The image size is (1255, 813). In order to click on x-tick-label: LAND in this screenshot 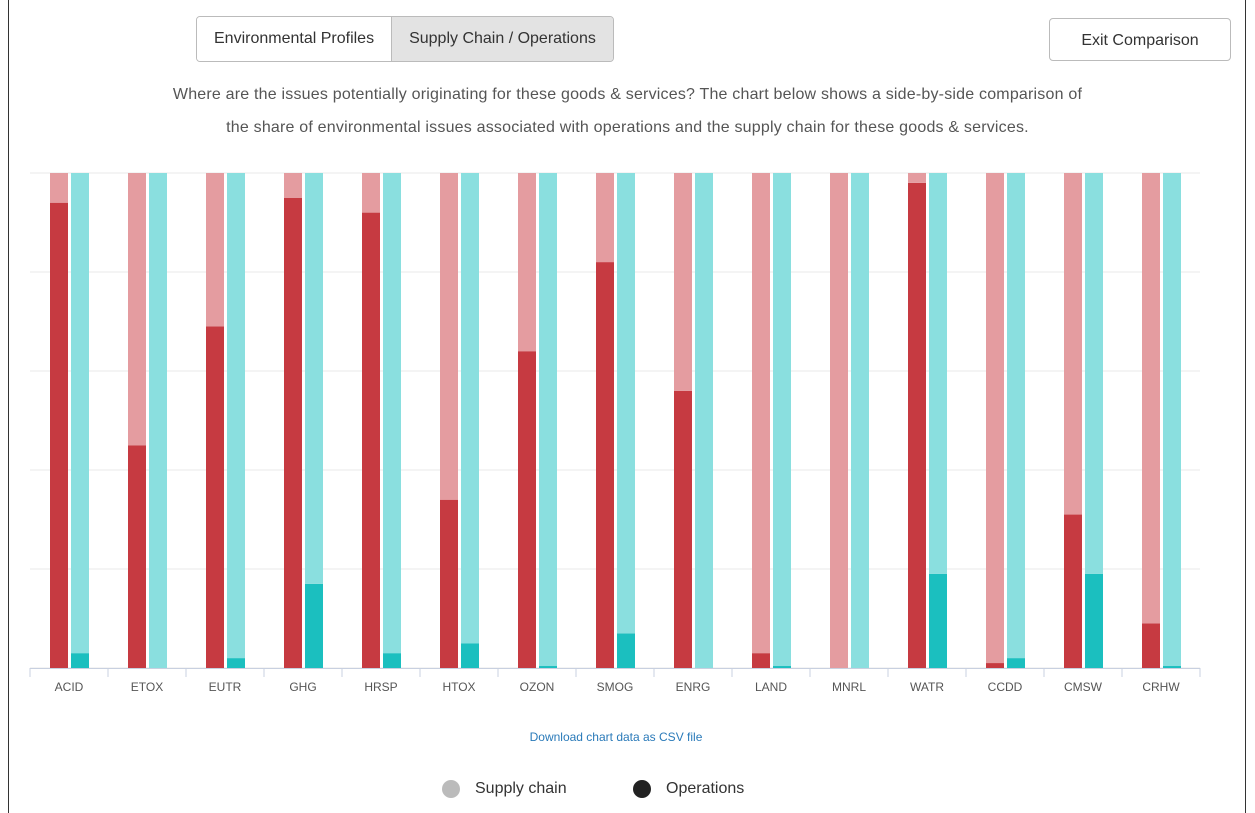, I will do `click(771, 687)`.